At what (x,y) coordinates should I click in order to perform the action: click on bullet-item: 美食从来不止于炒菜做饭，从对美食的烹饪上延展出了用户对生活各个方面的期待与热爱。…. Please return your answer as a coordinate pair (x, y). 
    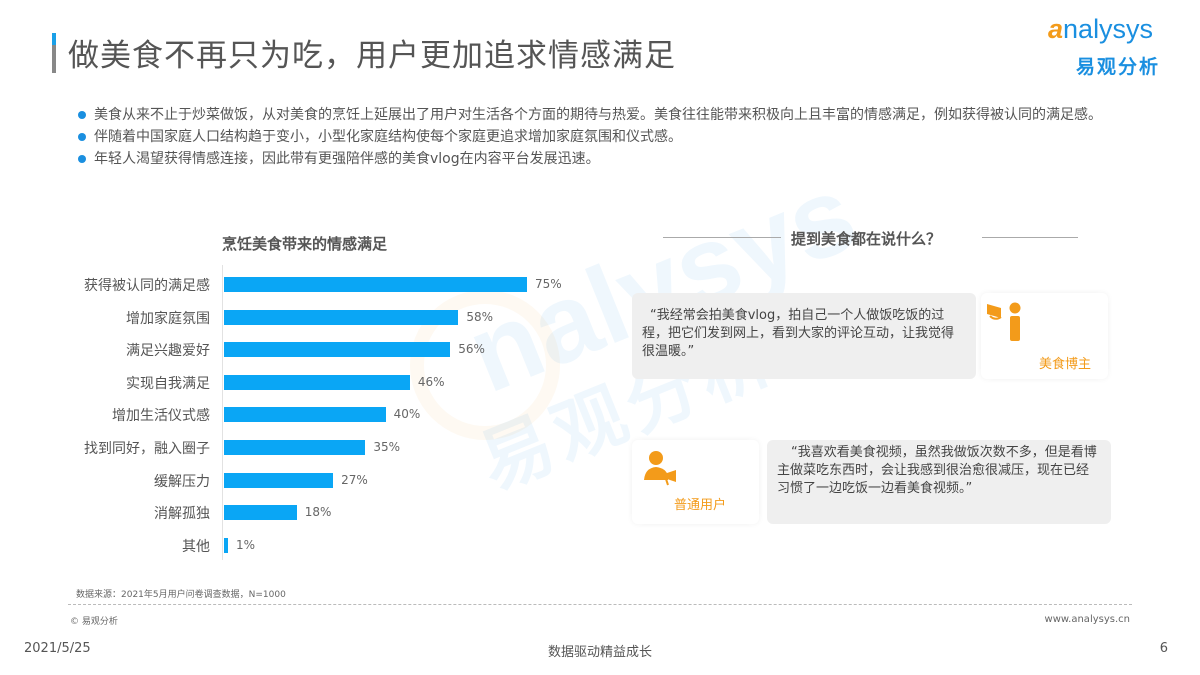
    Looking at the image, I should click on (603, 115).